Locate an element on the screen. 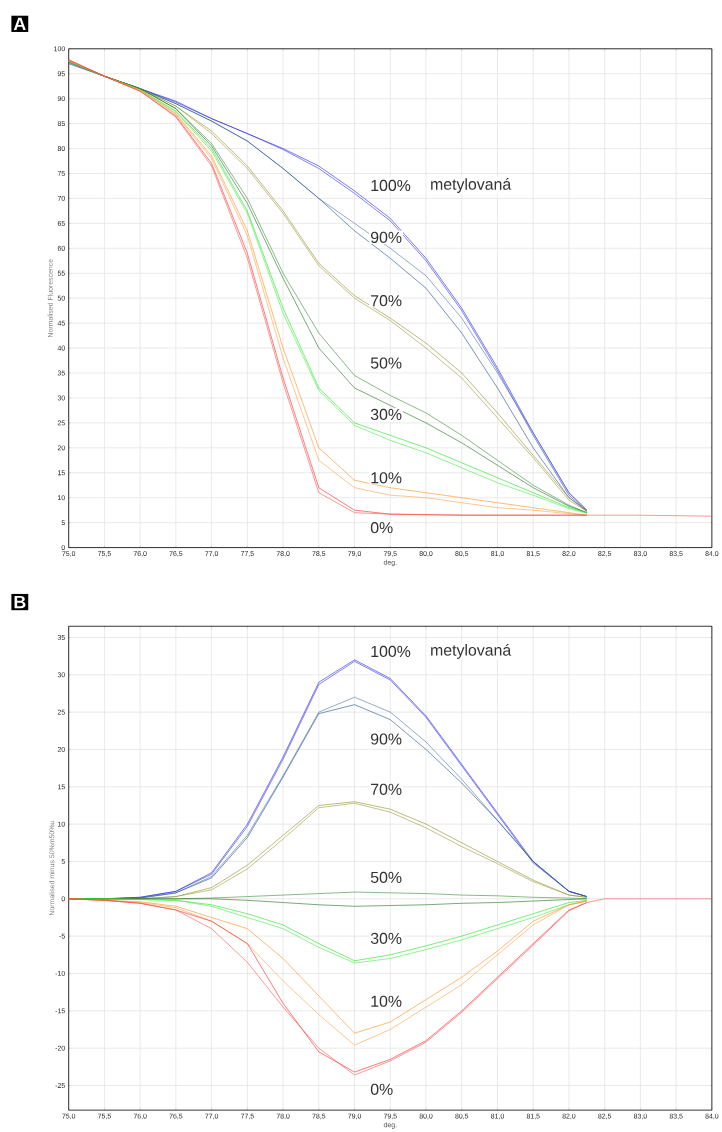 The height and width of the screenshot is (1132, 722). chart-title: B is located at coordinates (20, 602).